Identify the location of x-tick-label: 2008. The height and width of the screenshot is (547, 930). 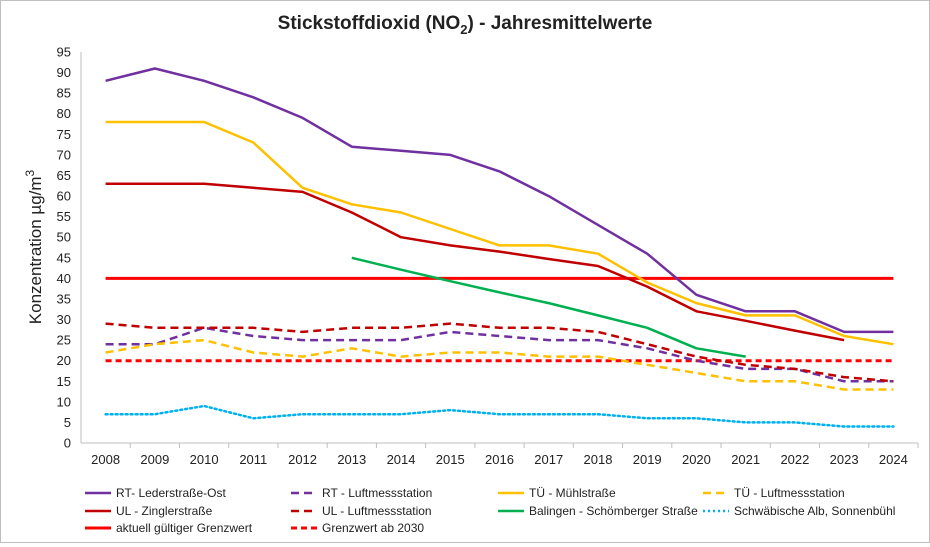
(105, 459).